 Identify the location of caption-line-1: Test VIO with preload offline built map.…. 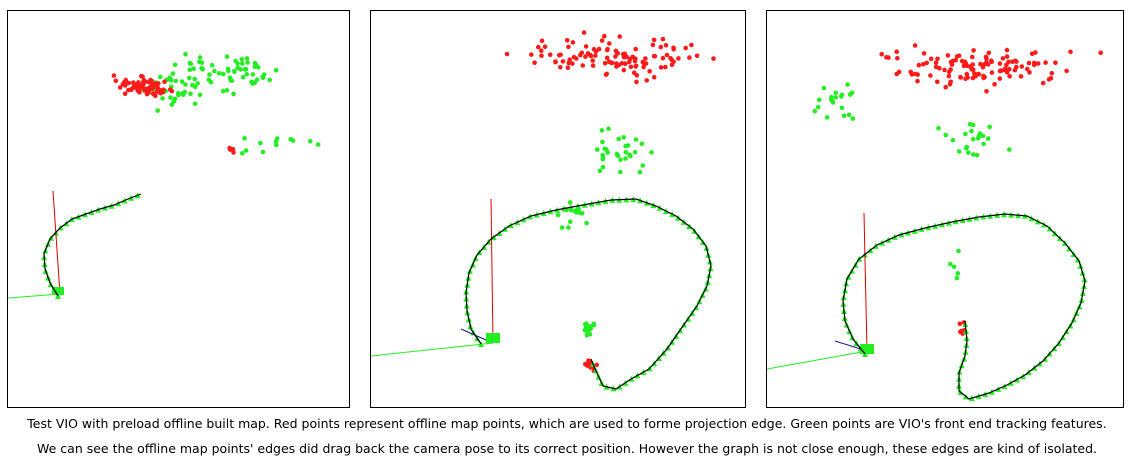
(567, 423).